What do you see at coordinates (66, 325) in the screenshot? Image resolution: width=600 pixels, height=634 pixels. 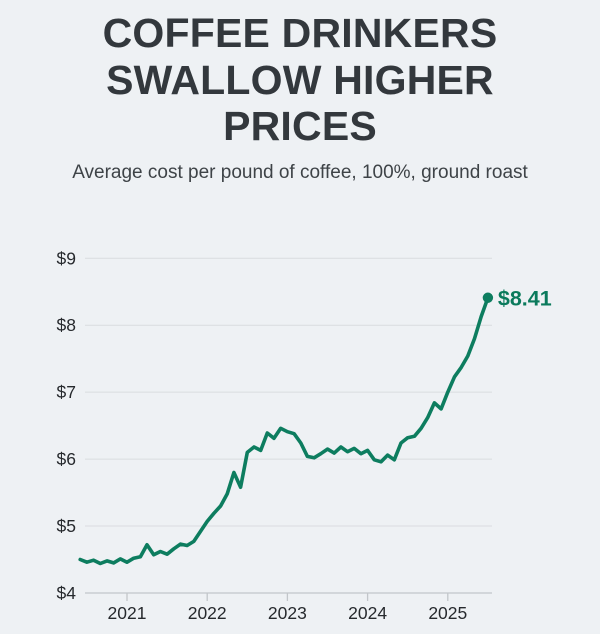 I see `y-axis-tick-label: $8` at bounding box center [66, 325].